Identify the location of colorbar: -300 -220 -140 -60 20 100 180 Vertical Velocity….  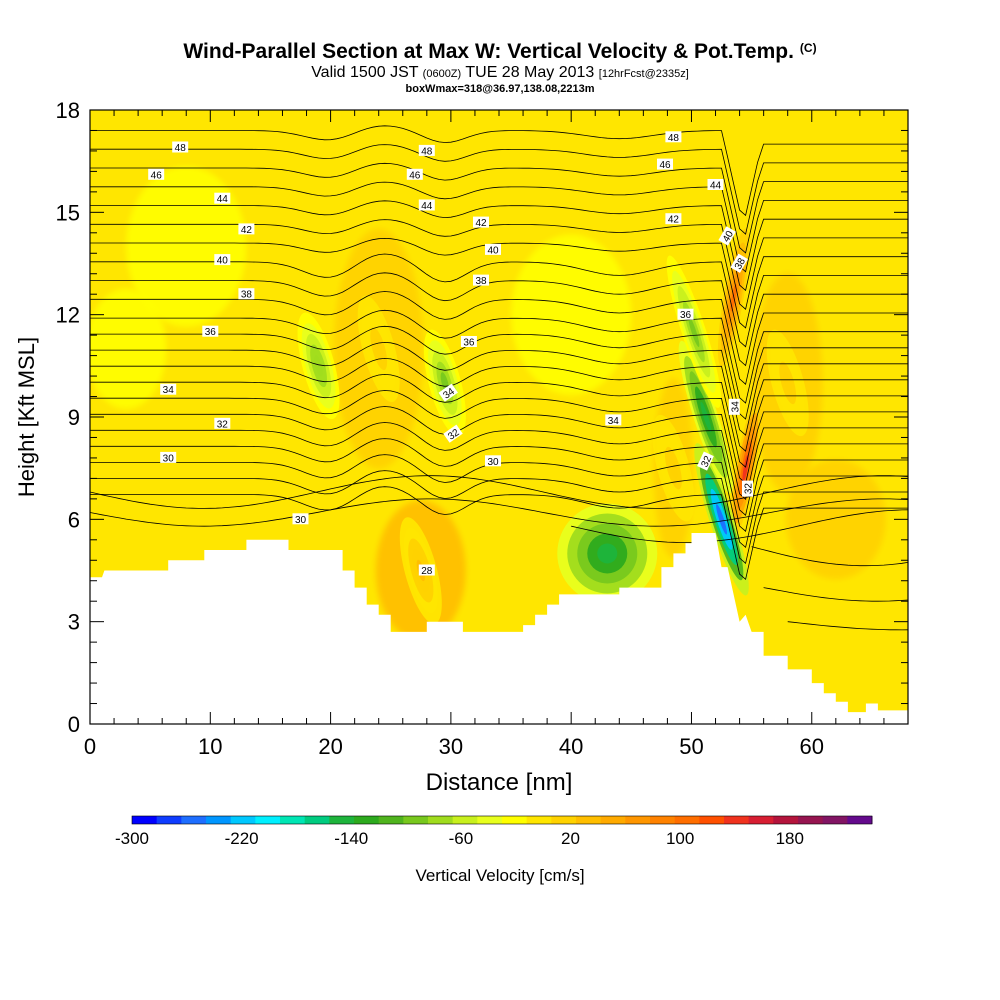
(494, 850).